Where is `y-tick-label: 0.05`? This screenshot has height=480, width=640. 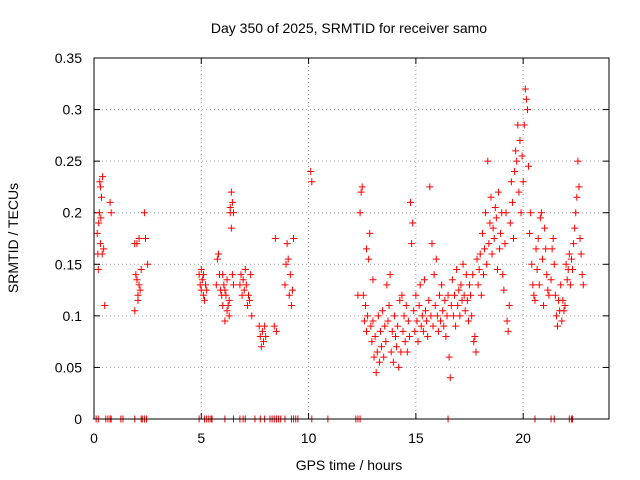 y-tick-label: 0.05 is located at coordinates (68, 367).